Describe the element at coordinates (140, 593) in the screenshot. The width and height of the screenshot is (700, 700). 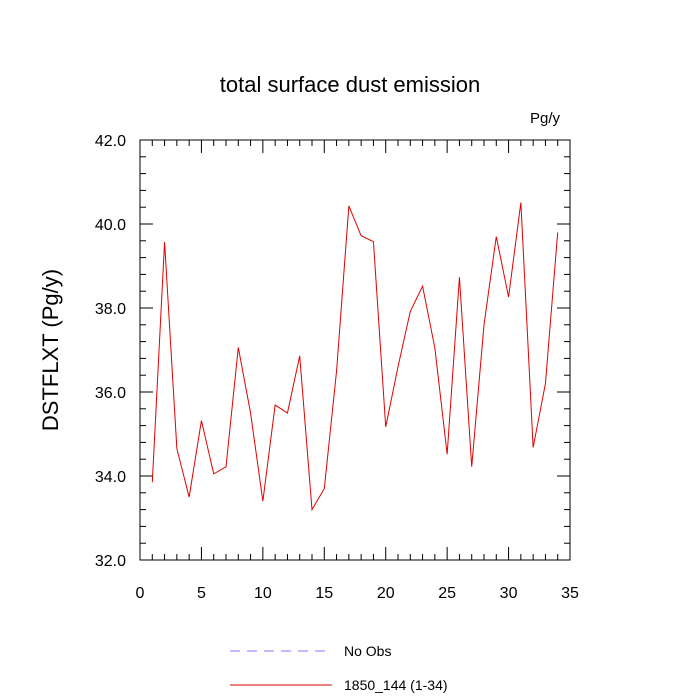
I see `x-tick-label: 0` at that location.